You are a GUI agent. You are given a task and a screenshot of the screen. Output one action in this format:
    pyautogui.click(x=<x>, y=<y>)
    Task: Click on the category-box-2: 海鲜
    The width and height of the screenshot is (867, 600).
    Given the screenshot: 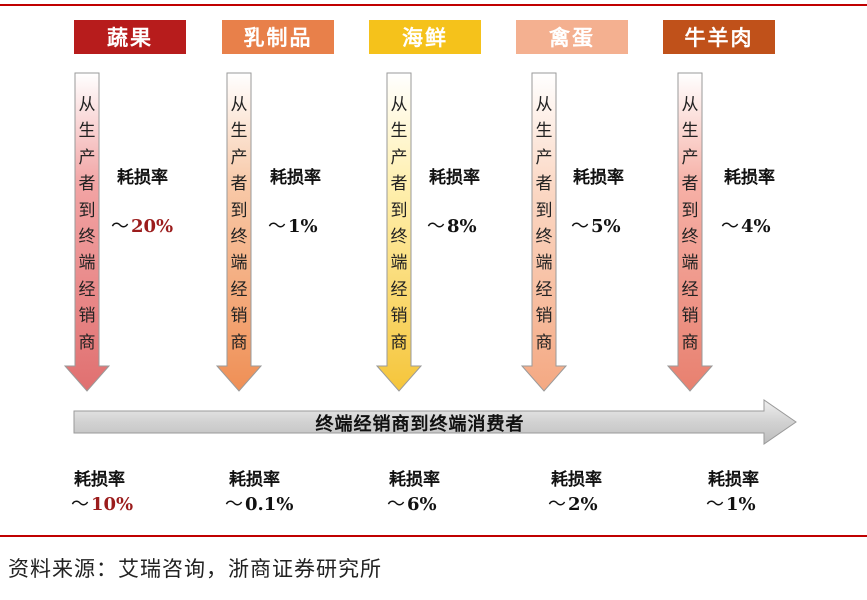 What is the action you would take?
    pyautogui.click(x=425, y=37)
    